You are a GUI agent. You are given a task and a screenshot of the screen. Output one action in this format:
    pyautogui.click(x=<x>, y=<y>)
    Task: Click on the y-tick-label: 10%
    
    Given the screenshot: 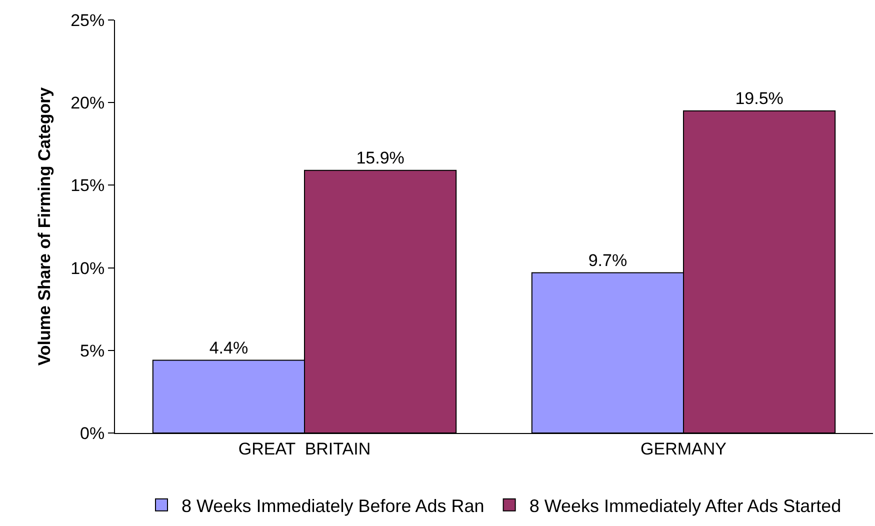 What is the action you would take?
    pyautogui.click(x=87, y=268)
    